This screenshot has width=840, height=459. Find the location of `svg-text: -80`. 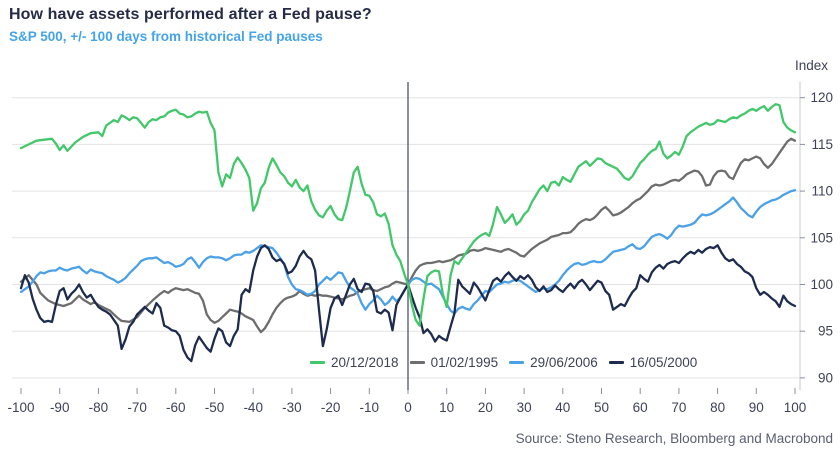

svg-text: -80 is located at coordinates (99, 407).